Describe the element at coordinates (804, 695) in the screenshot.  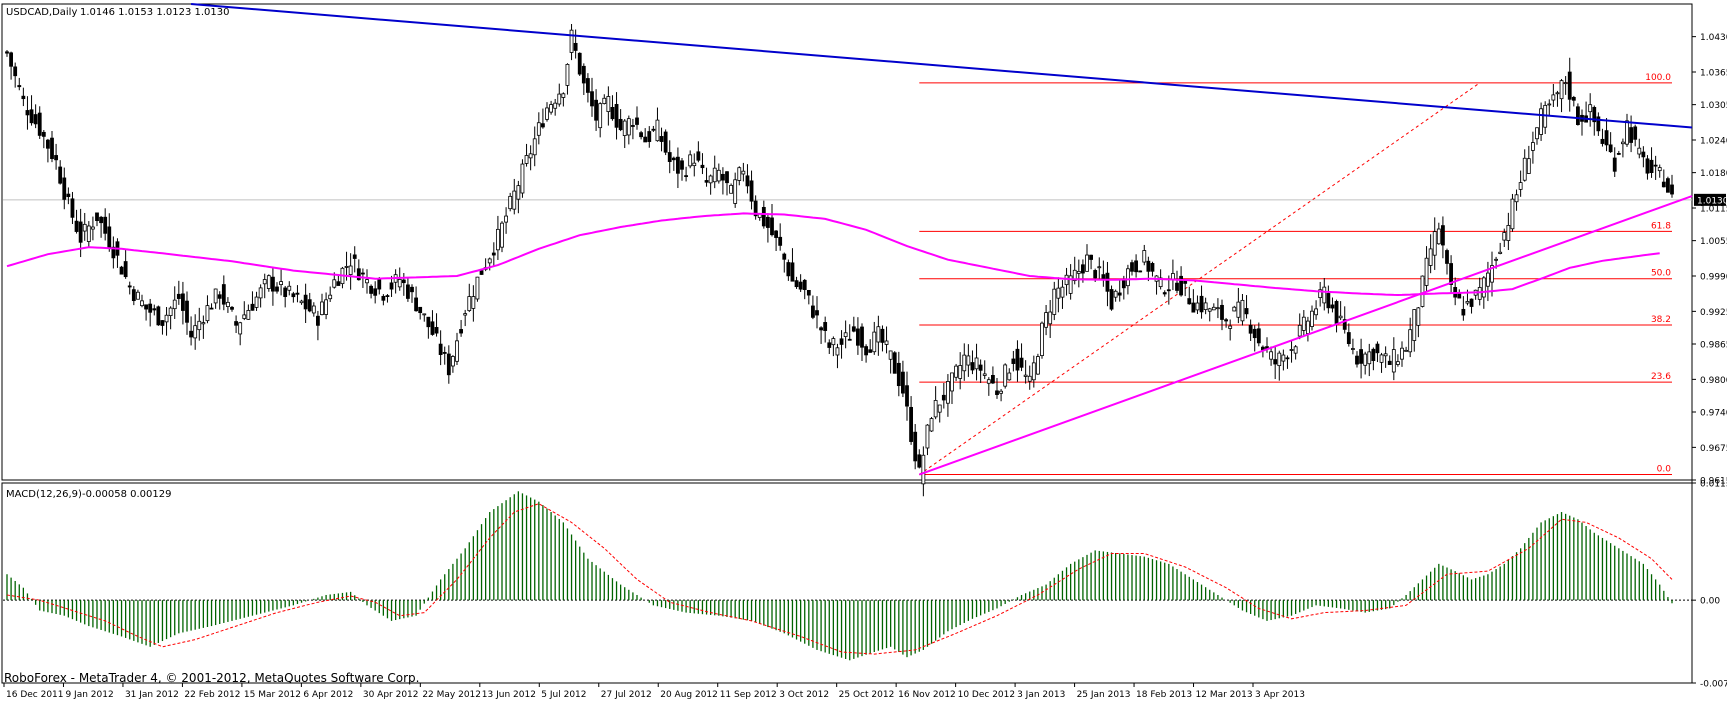
I see `date-axis-label: 3 Oct 2012` at that location.